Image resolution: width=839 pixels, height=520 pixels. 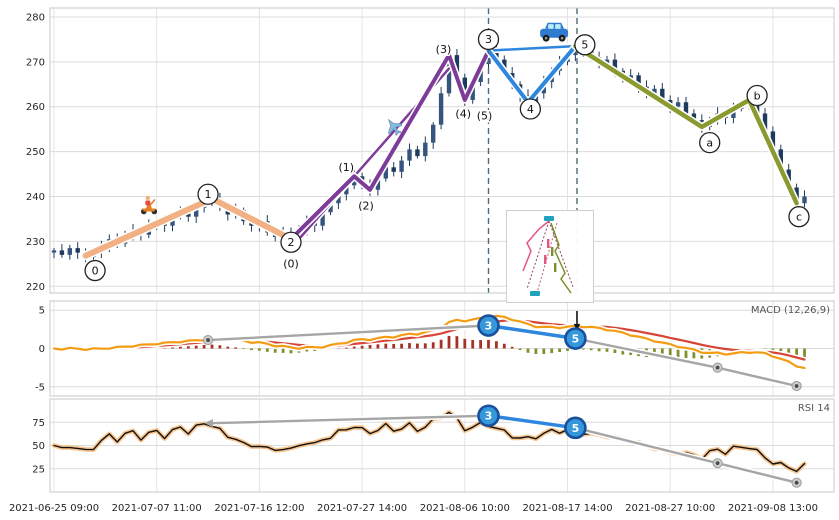 What do you see at coordinates (149, 205) in the screenshot?
I see `scooter-icon` at bounding box center [149, 205].